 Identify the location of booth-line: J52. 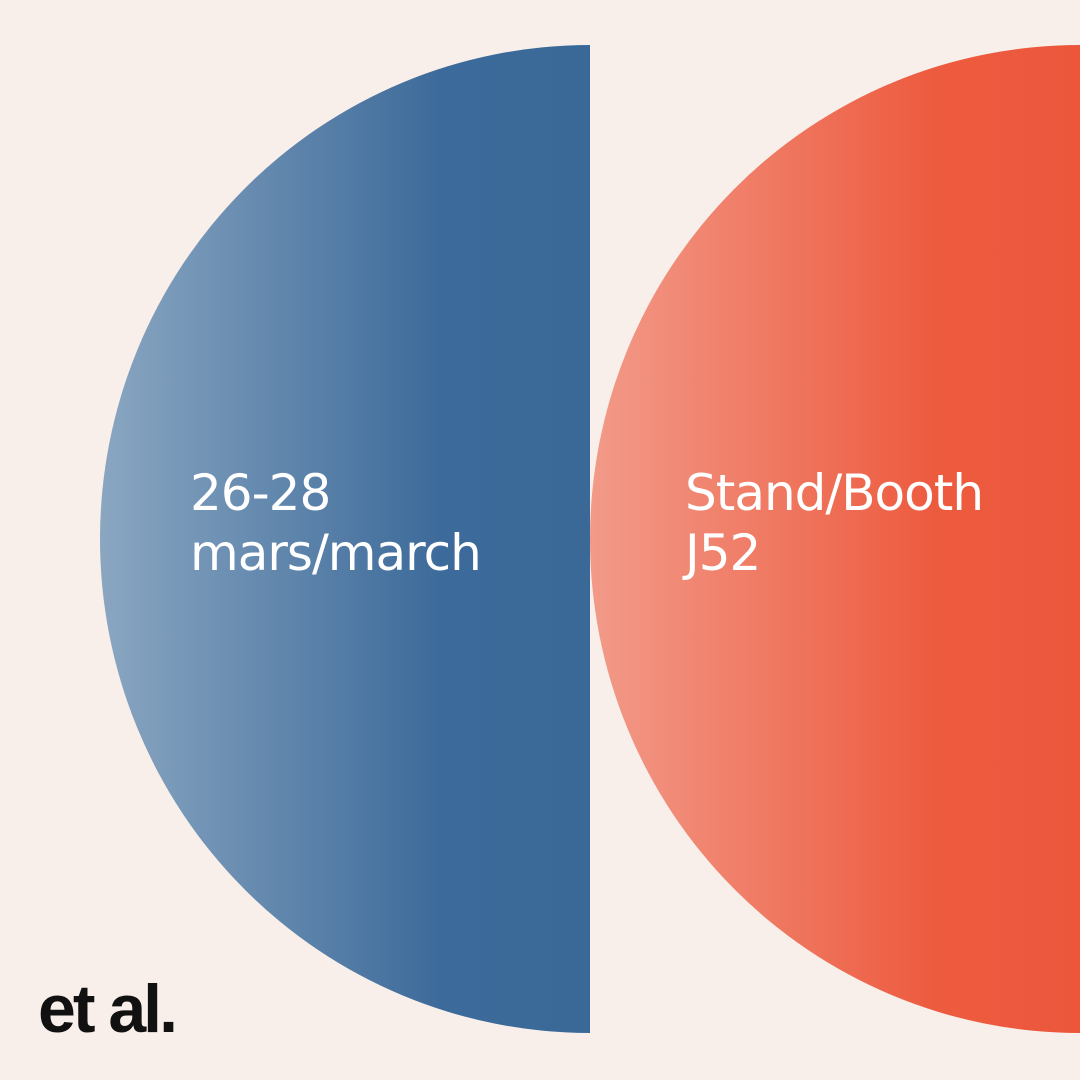
(721, 553).